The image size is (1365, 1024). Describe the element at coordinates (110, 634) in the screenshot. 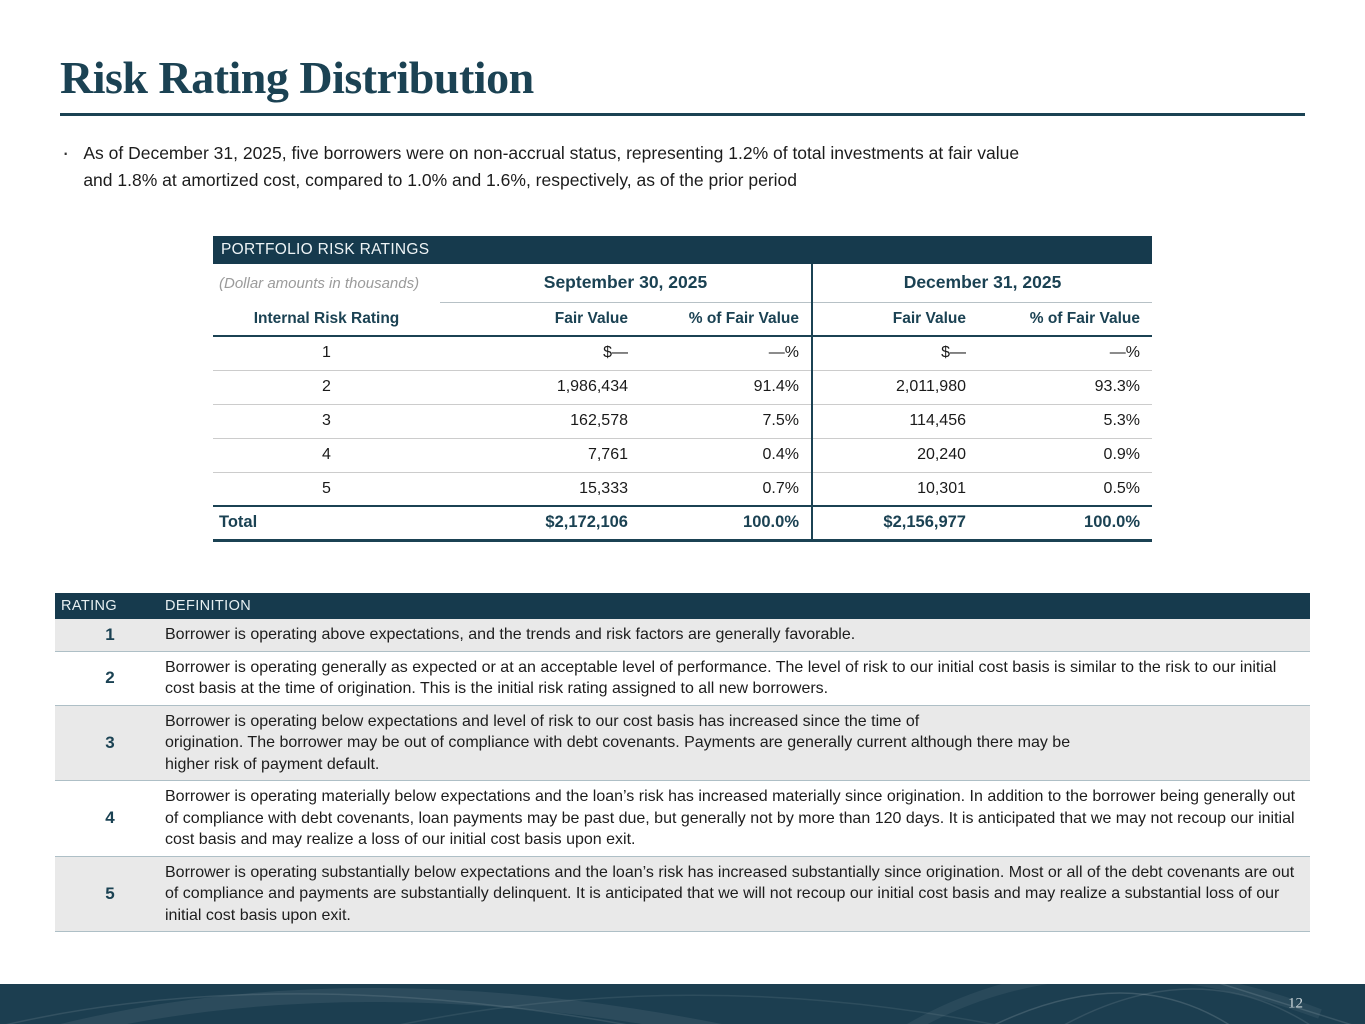

I see `definition-rating: 1` at that location.